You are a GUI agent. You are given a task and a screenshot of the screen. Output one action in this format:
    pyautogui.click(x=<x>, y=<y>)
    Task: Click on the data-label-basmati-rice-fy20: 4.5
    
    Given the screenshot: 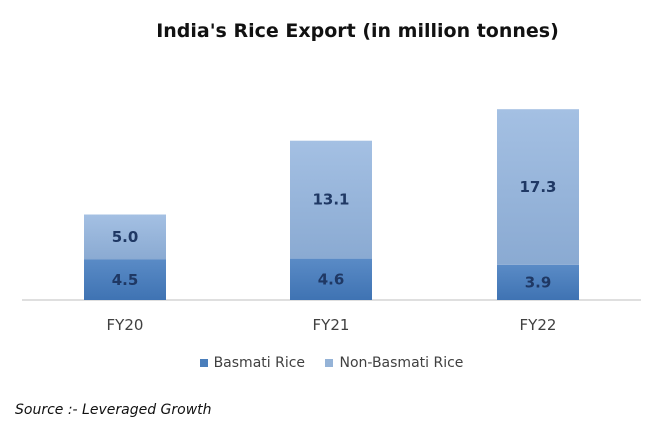 What is the action you would take?
    pyautogui.click(x=125, y=280)
    